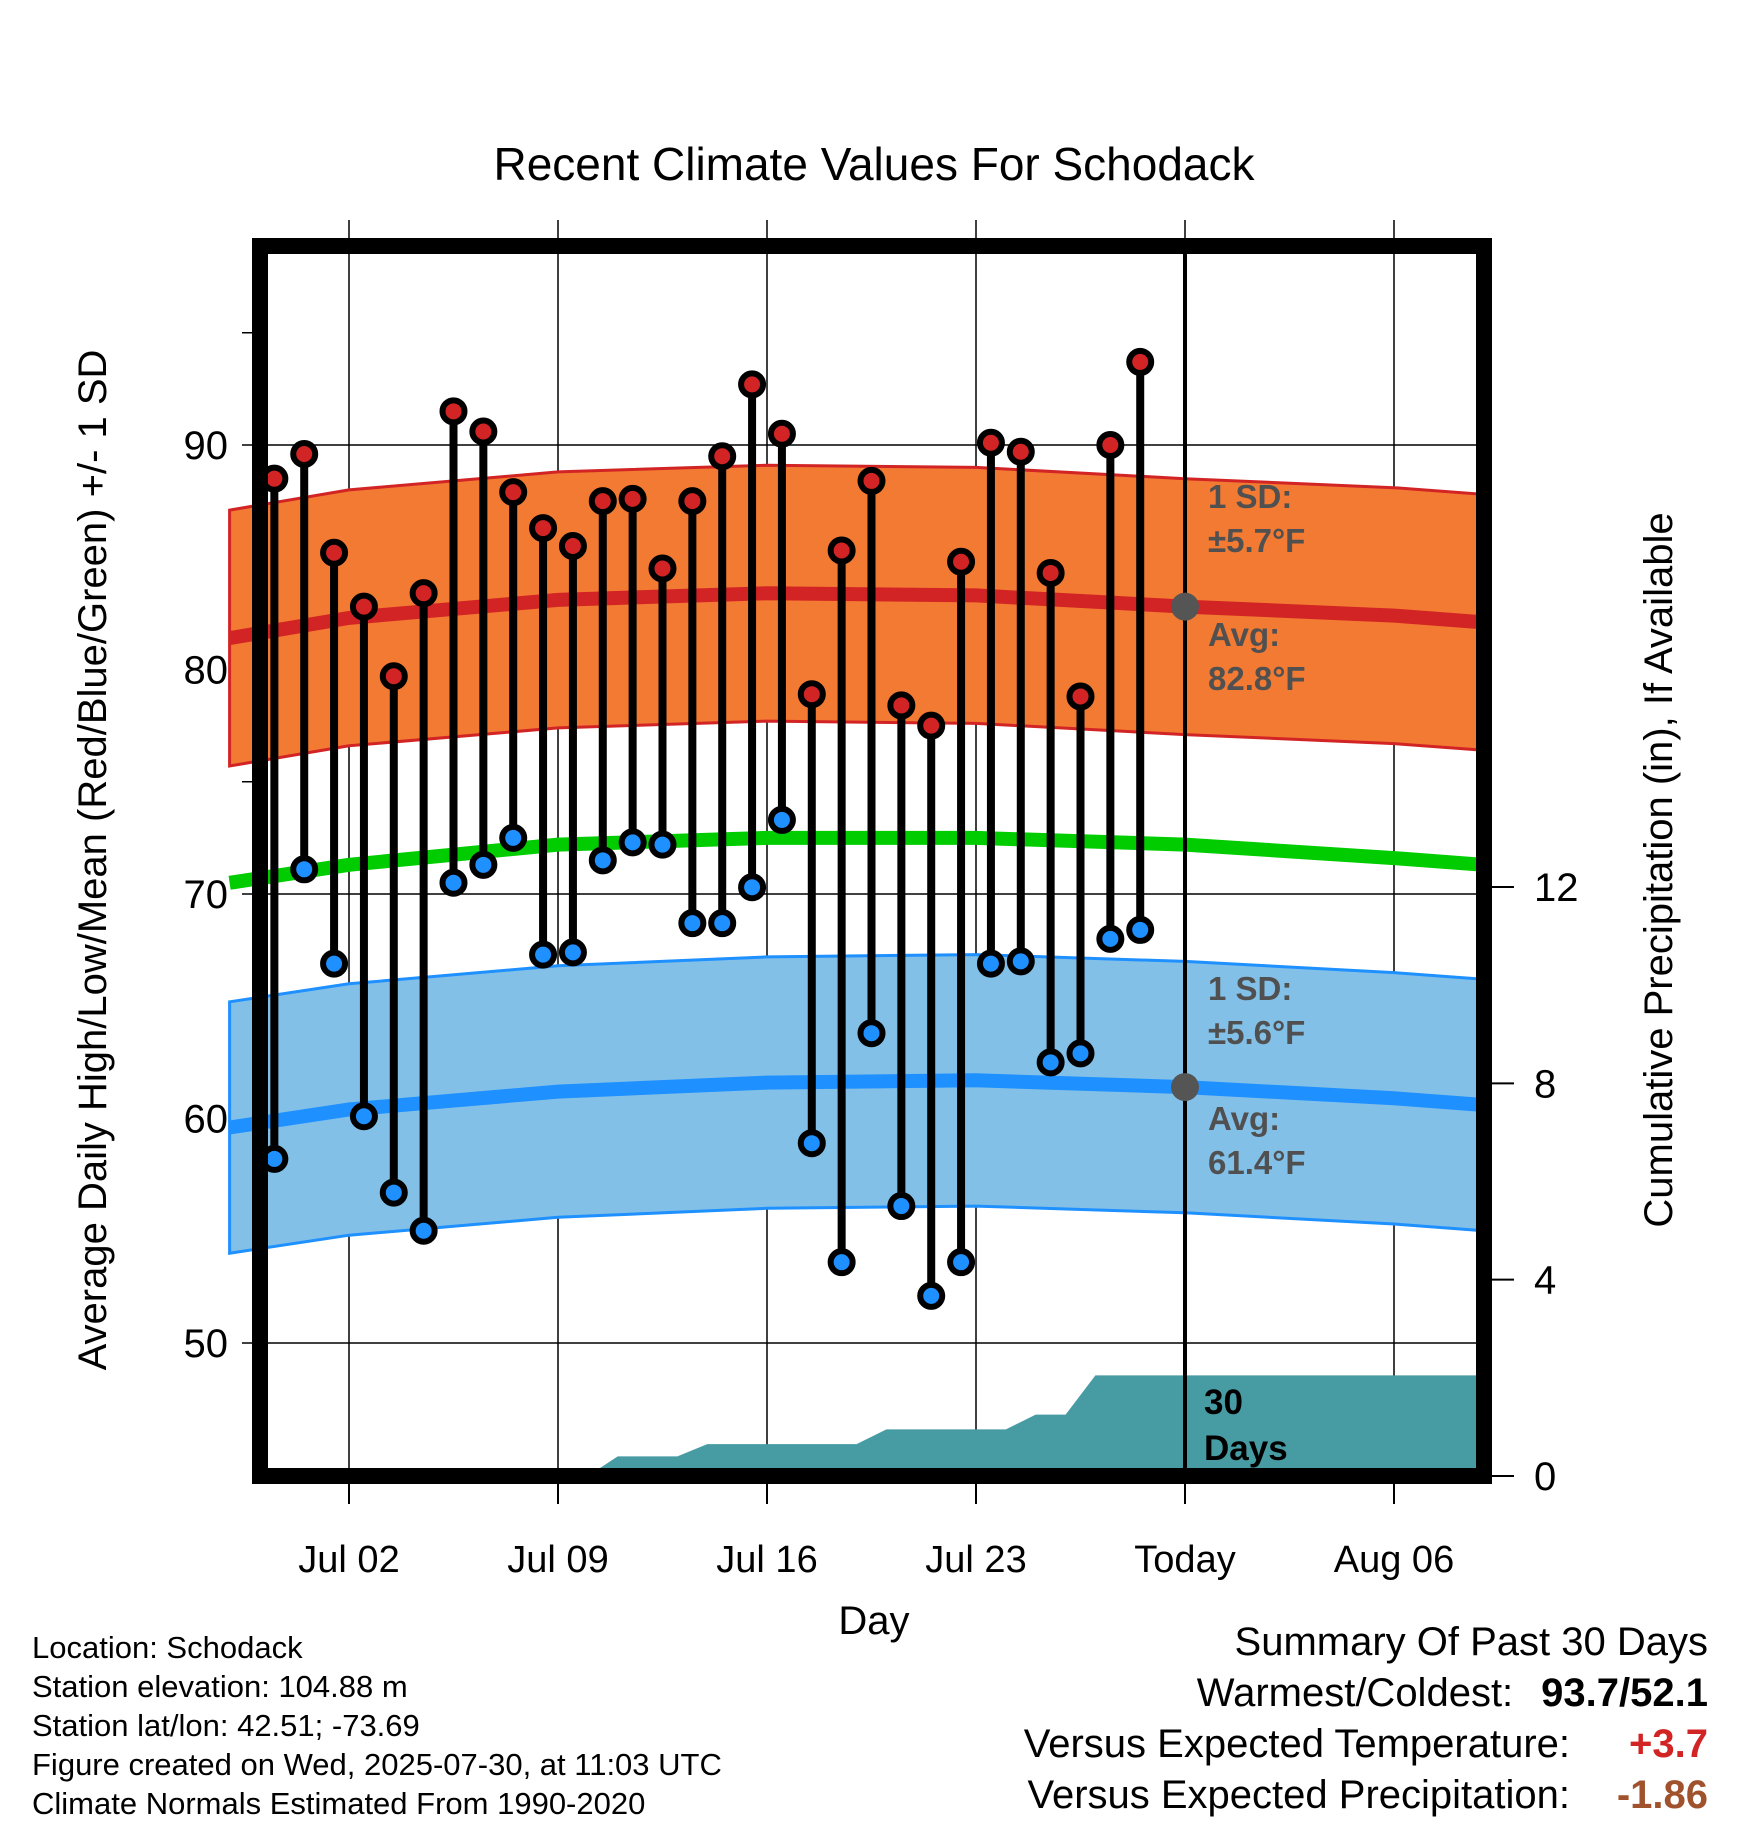 The height and width of the screenshot is (1828, 1748). What do you see at coordinates (1257, 1162) in the screenshot?
I see `low-avg-value: 61.4°F` at bounding box center [1257, 1162].